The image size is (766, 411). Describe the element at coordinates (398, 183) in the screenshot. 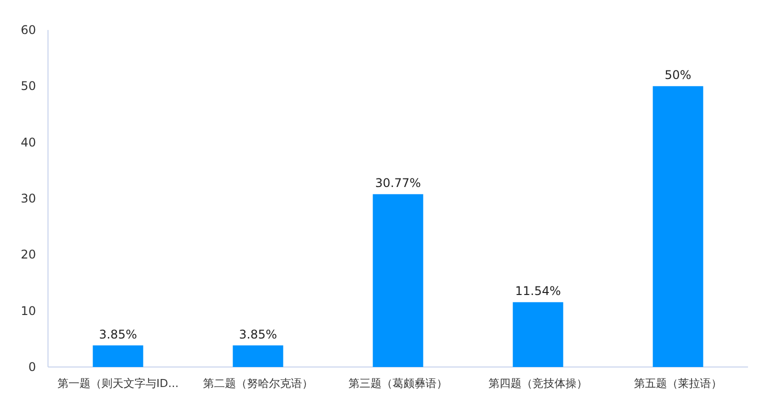

I see `data-label: 30.77%` at that location.